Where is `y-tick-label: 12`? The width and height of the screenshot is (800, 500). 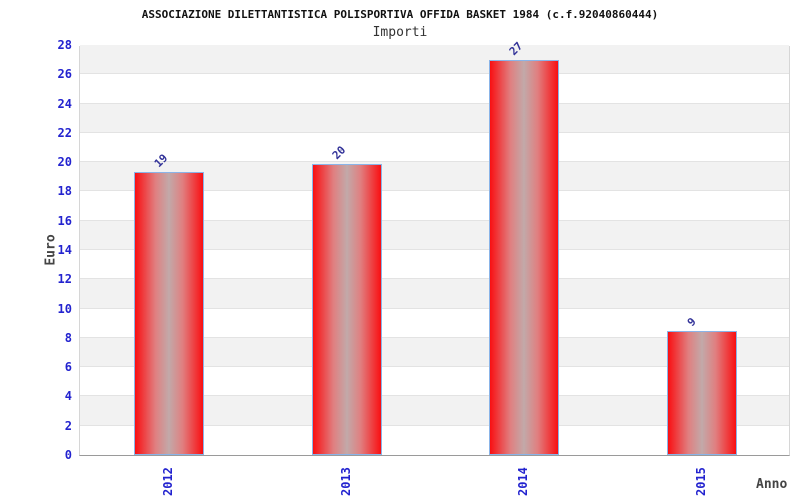
y-tick-label: 12 is located at coordinates (64, 279).